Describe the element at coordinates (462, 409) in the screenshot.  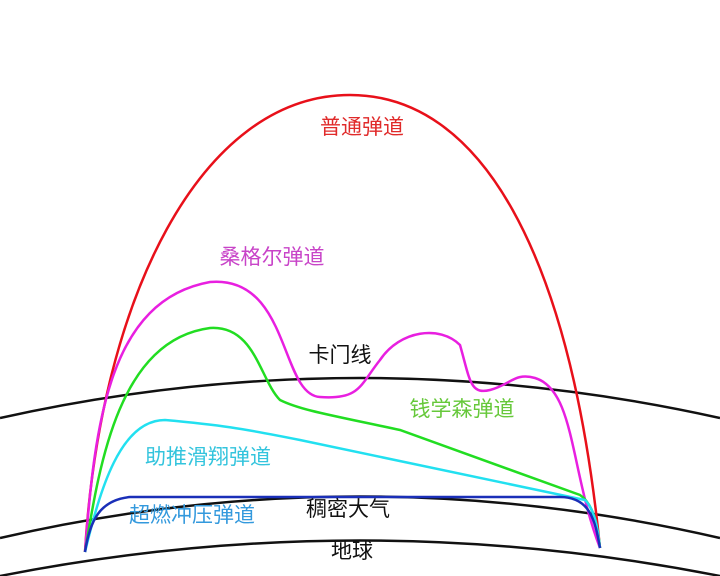
I see `label: 钱学森弹道` at that location.